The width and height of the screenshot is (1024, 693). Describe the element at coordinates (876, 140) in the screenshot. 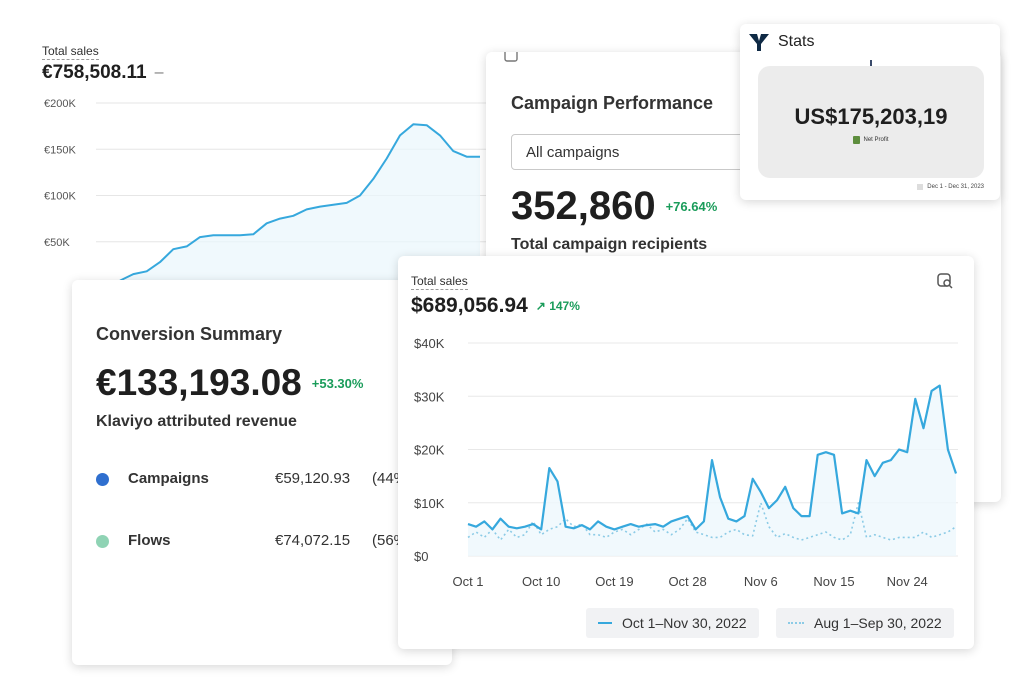

I see `stats-caption: Net Profit` at that location.